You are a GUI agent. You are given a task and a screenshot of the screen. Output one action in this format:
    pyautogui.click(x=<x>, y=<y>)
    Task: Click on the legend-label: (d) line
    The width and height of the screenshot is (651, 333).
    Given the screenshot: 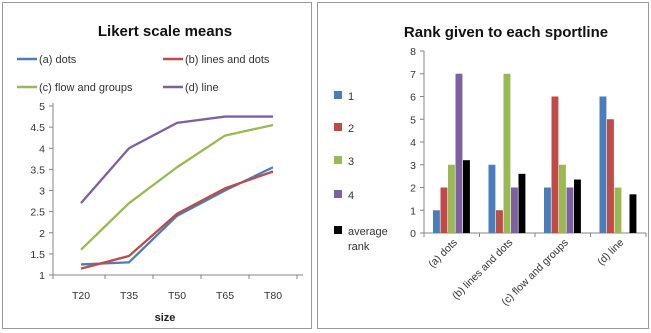 What is the action you would take?
    pyautogui.click(x=202, y=88)
    